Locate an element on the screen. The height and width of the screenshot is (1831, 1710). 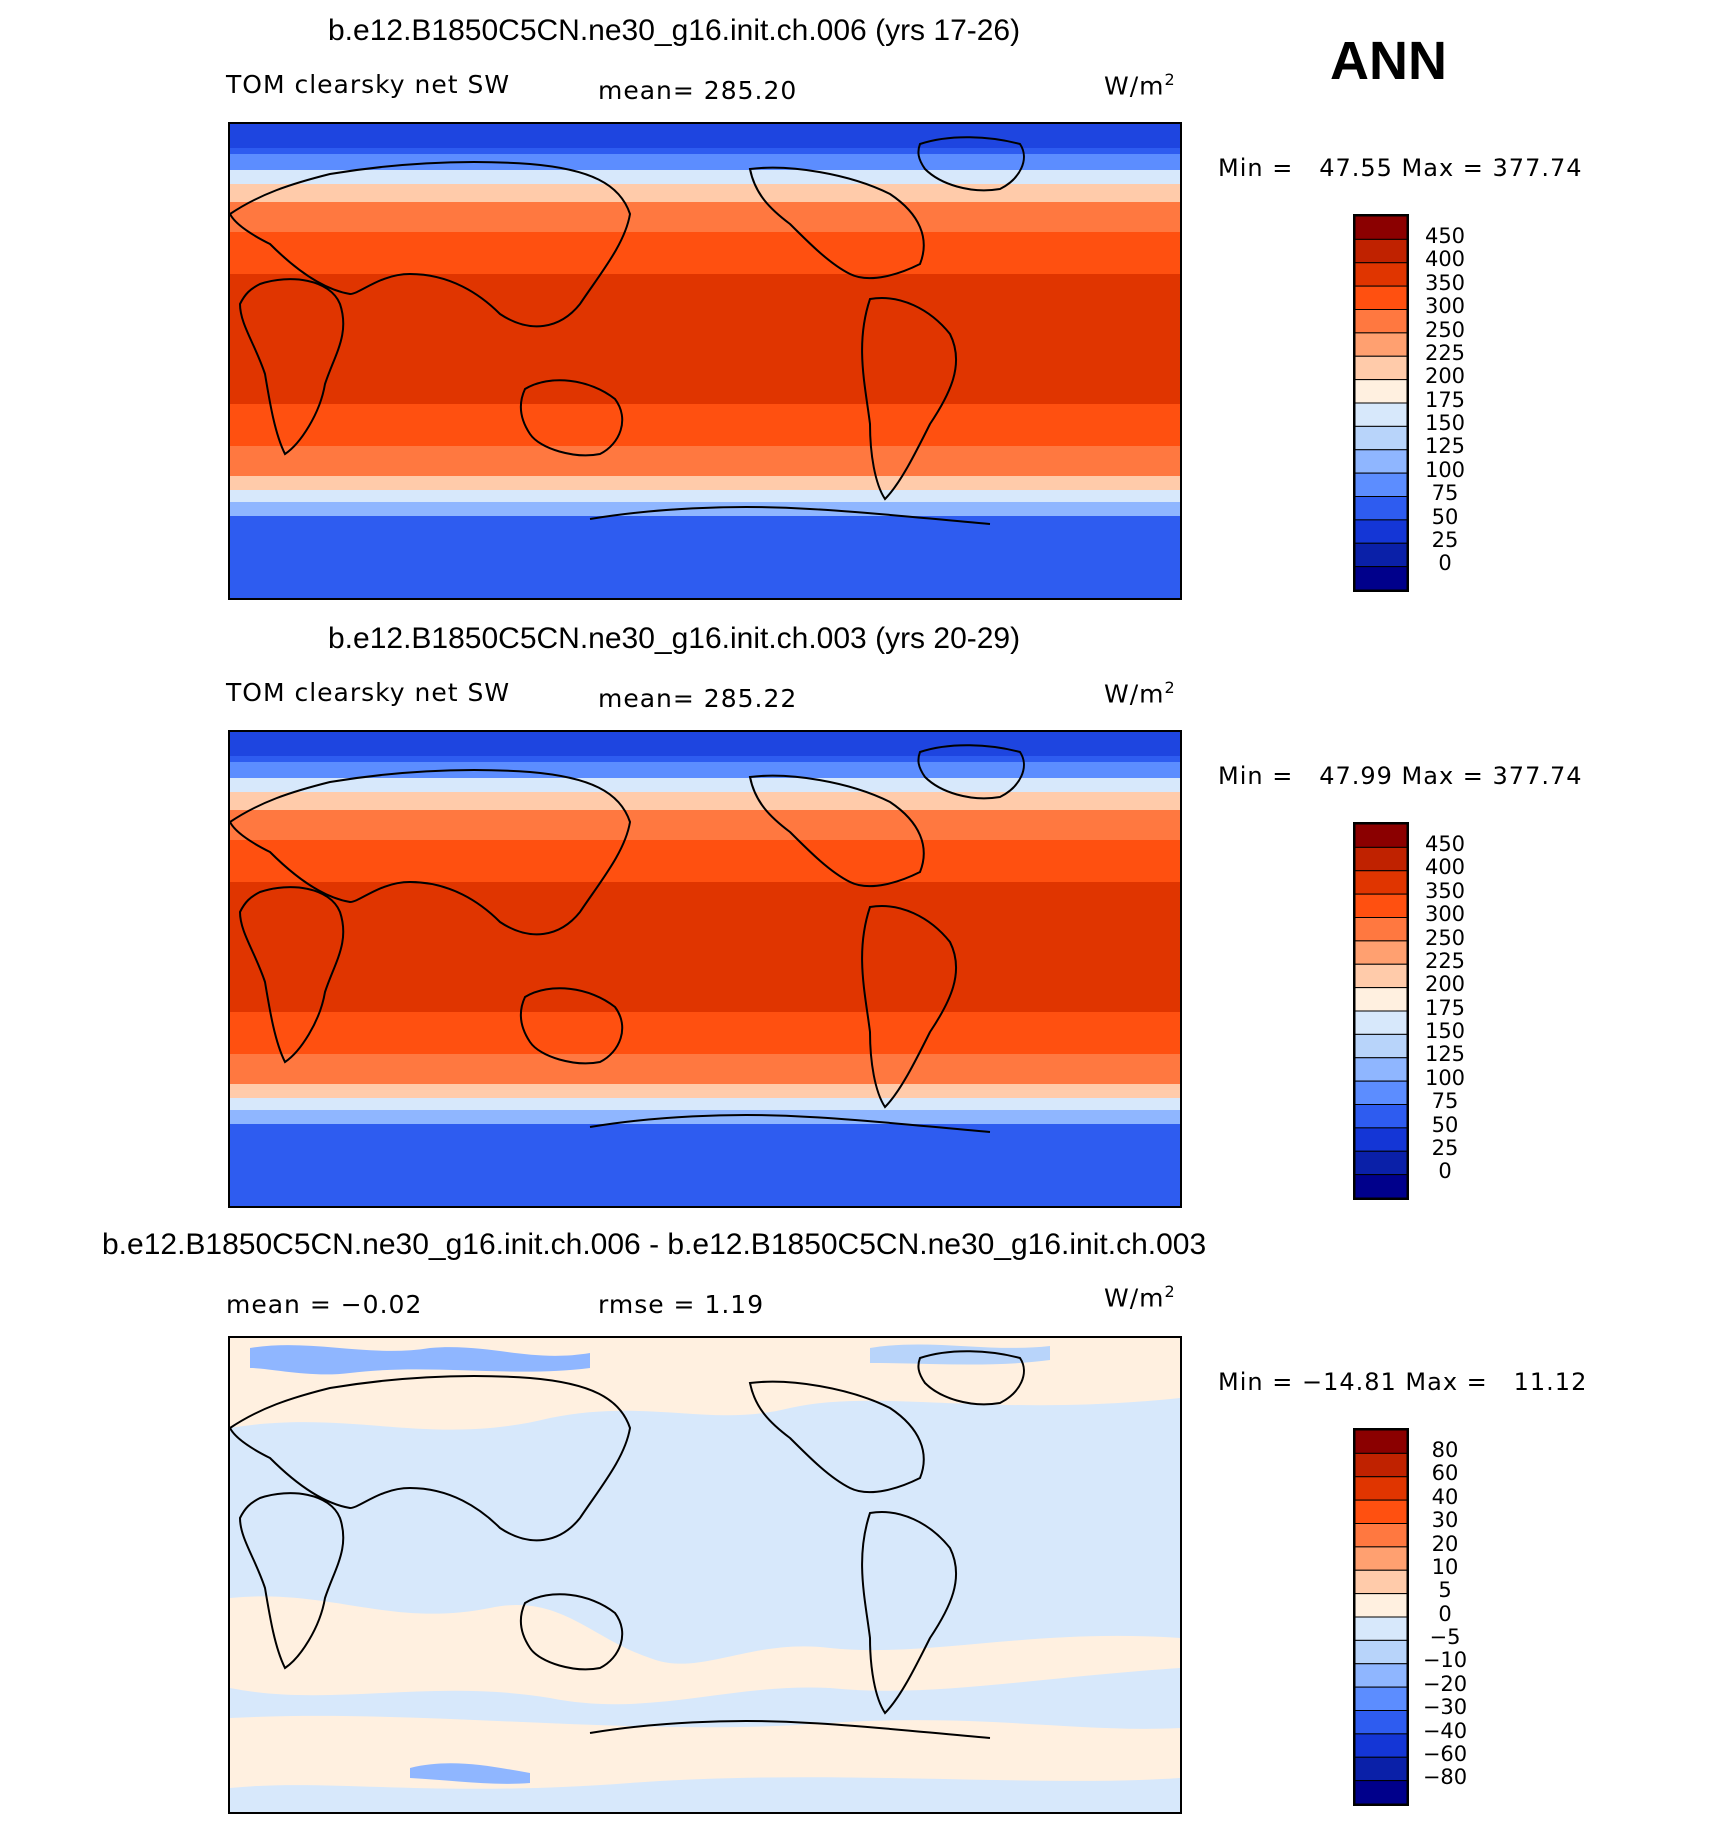
colorbar-tick-label: 100 is located at coordinates (1445, 1077).